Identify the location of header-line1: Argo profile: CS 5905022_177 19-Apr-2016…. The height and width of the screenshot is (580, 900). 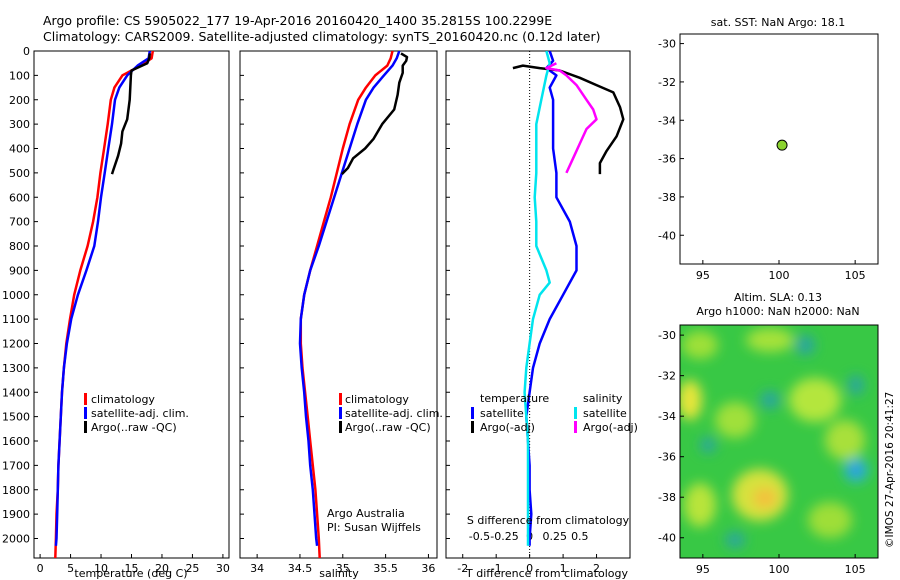
(297, 20).